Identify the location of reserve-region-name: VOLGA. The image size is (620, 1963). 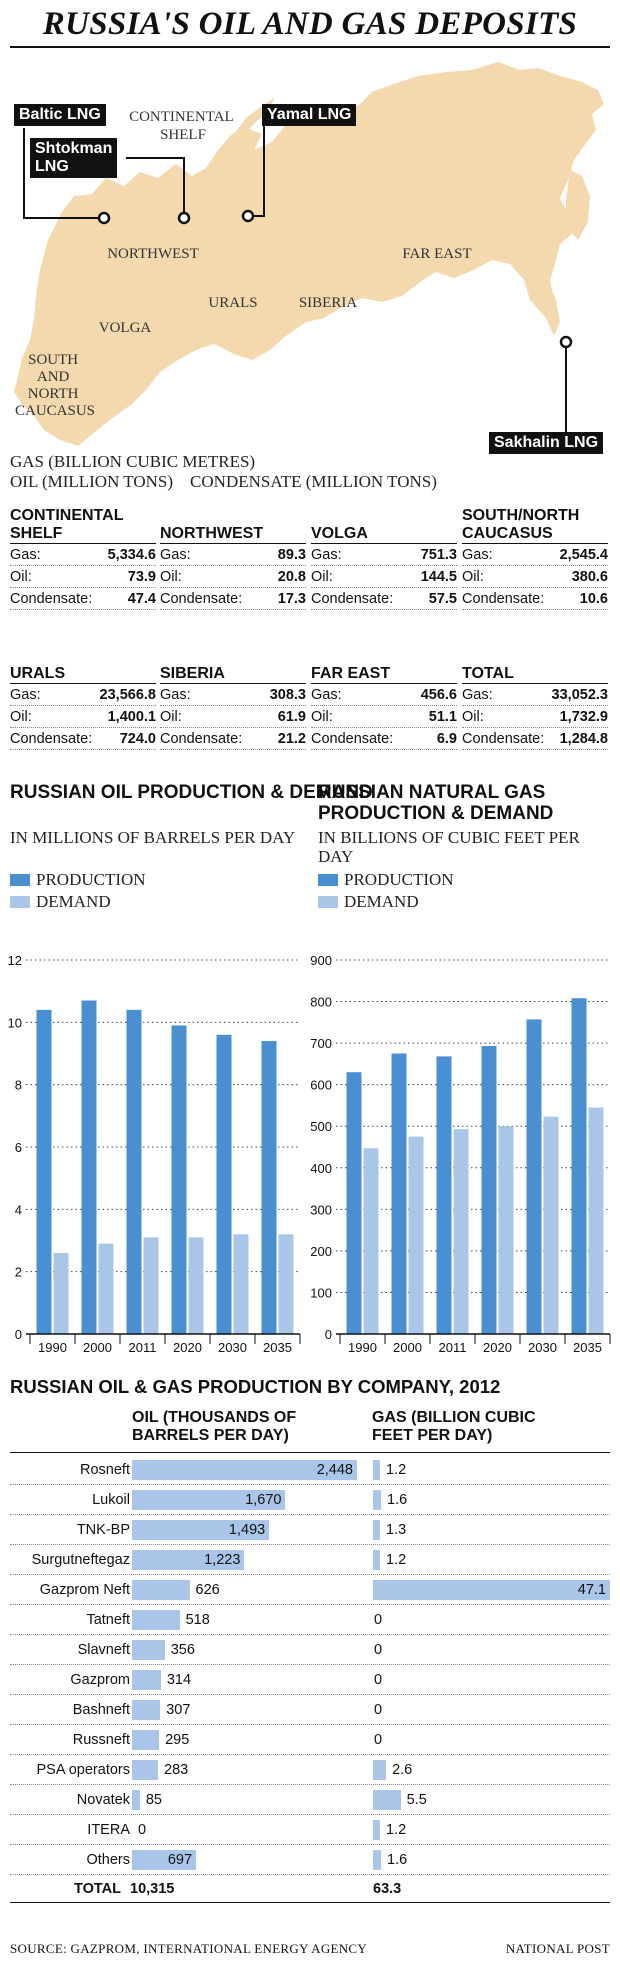
(339, 533).